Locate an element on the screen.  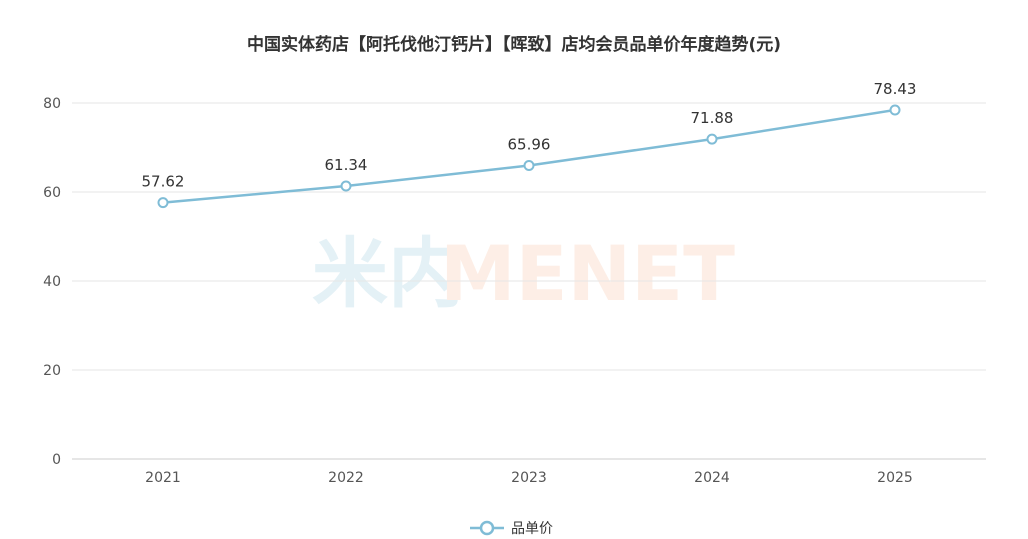
x-tick-label: 2024 is located at coordinates (712, 478).